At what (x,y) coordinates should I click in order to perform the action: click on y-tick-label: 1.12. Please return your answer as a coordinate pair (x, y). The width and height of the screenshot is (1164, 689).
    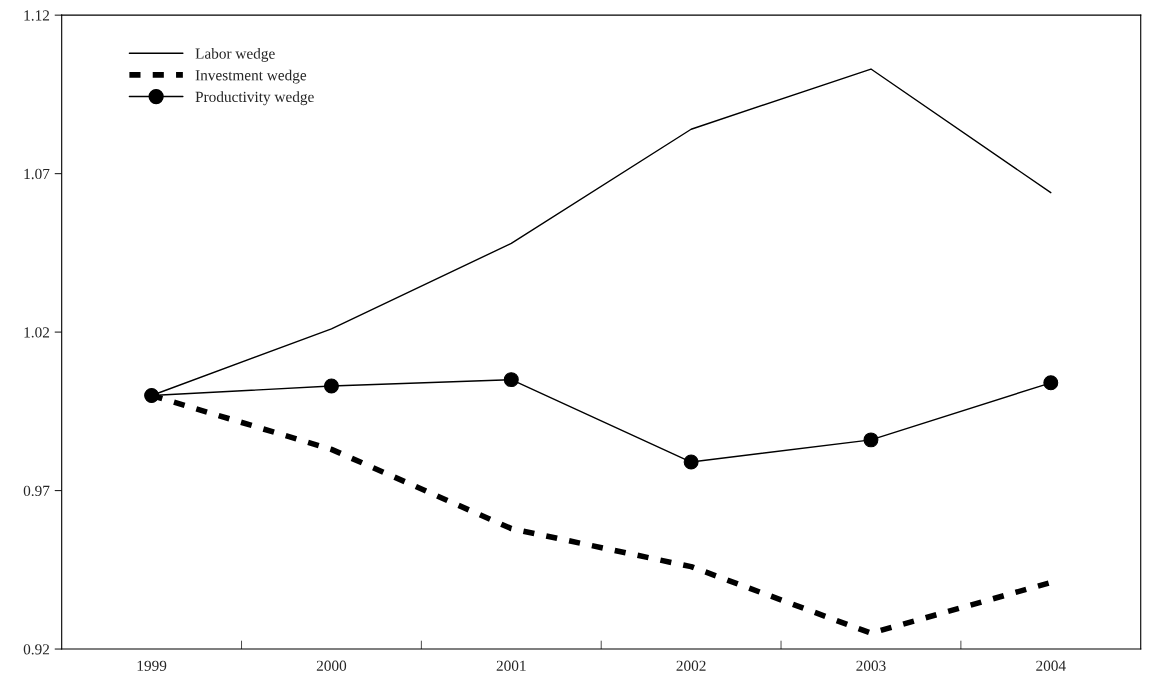
    Looking at the image, I should click on (37, 15).